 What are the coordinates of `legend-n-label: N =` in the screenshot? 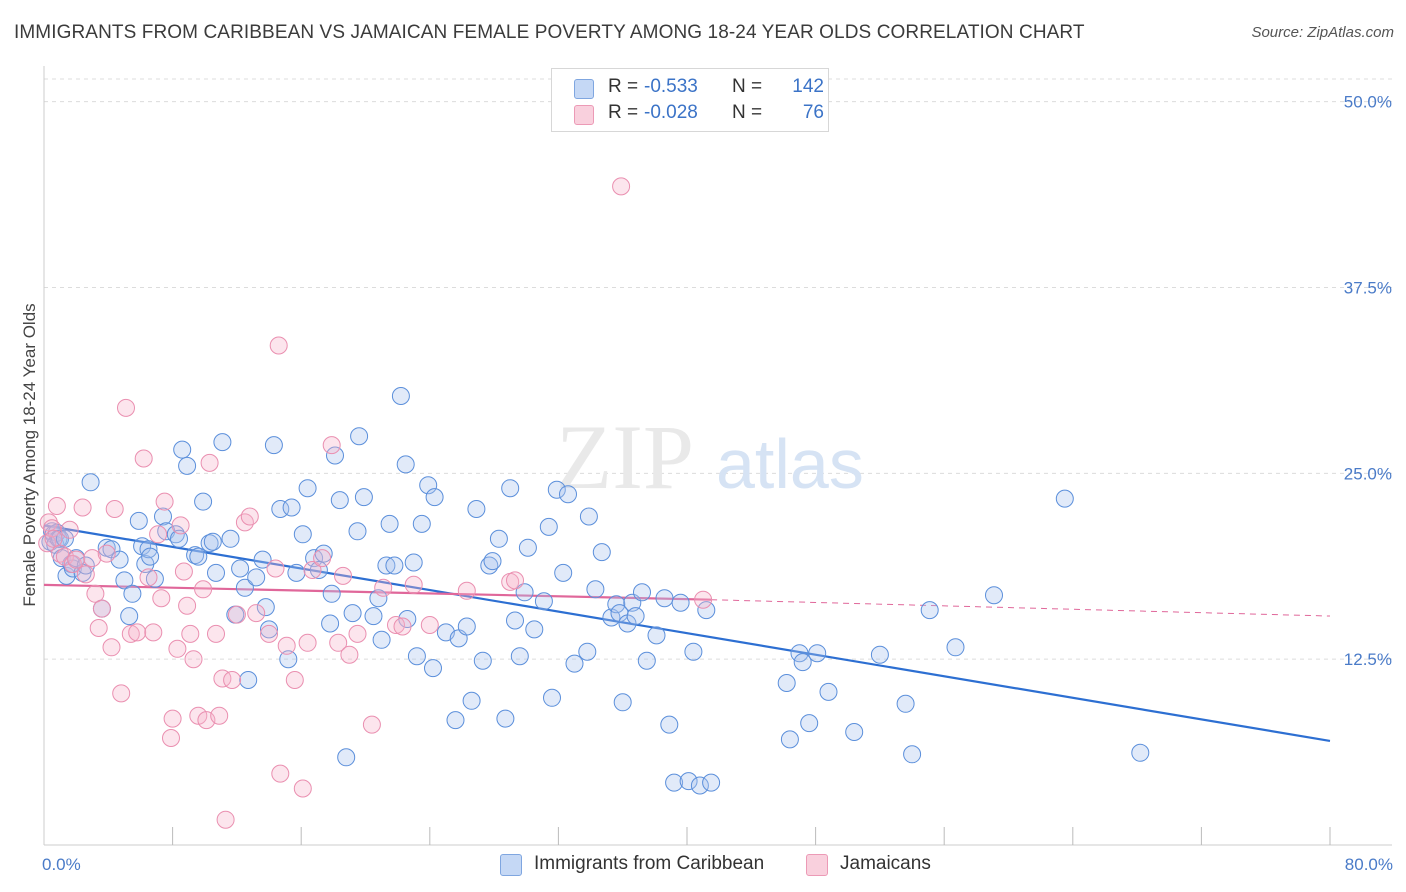 It's located at (747, 86).